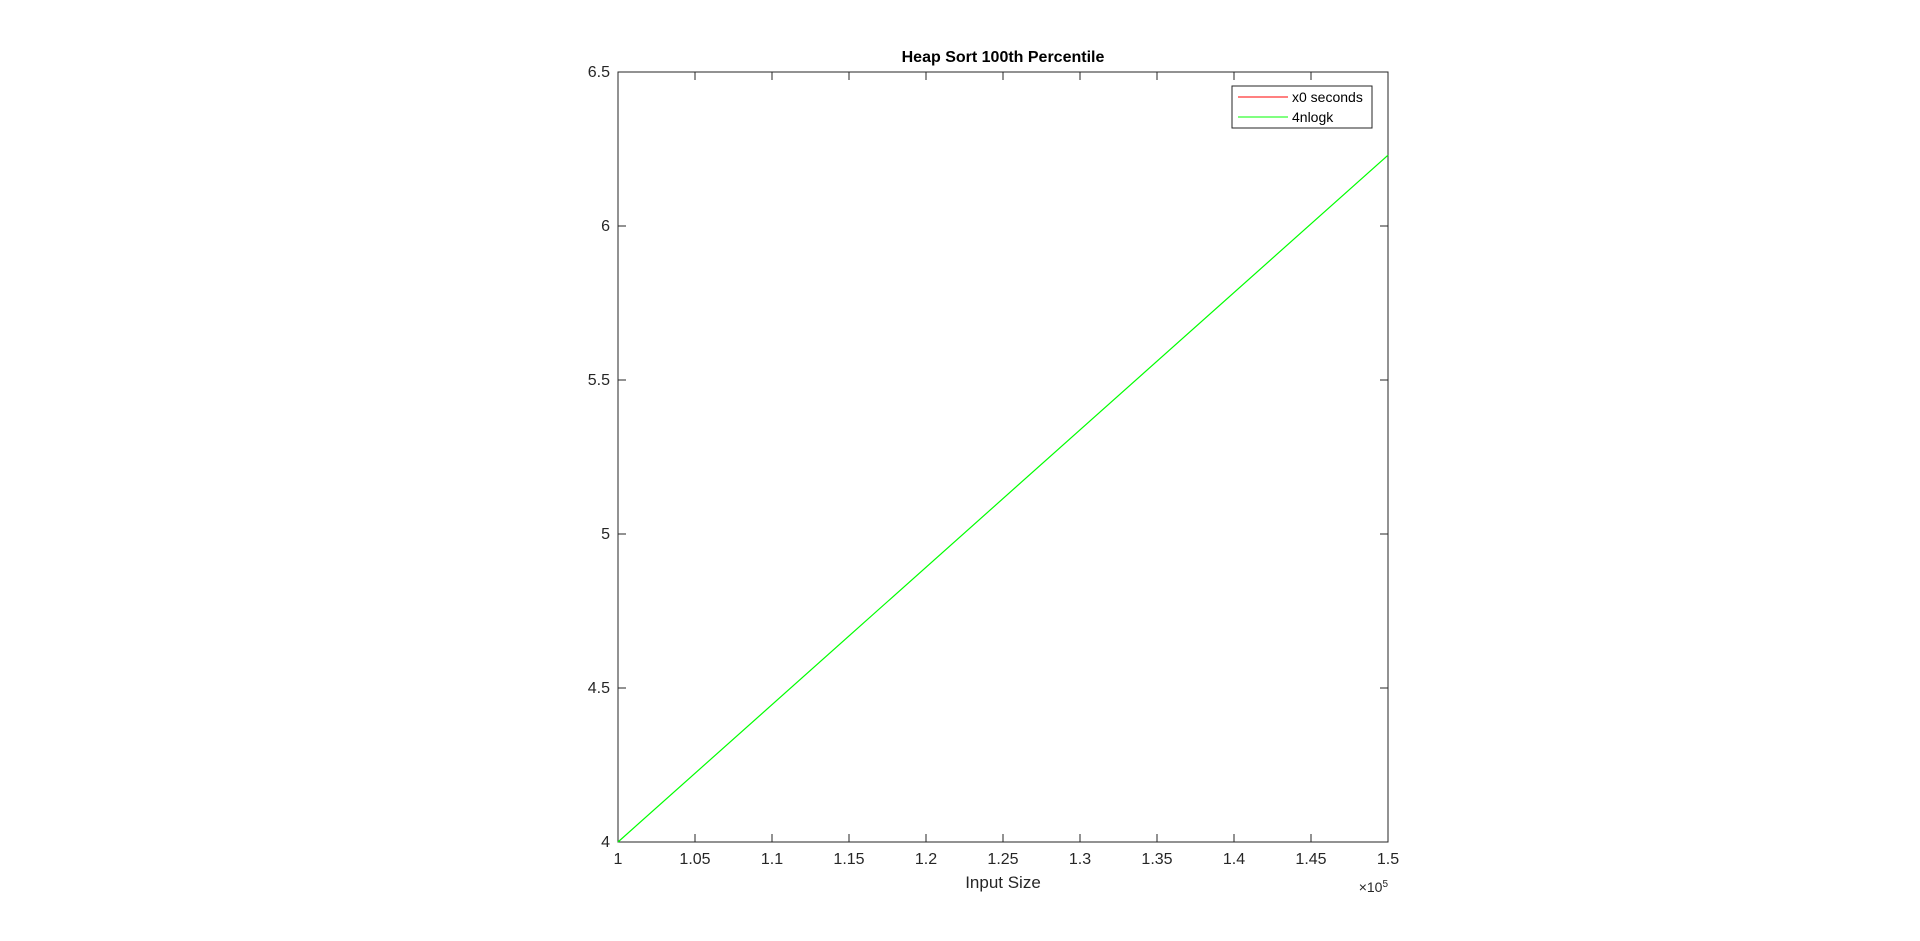 The image size is (1920, 941). I want to click on x-tick-label: 1.05, so click(694, 859).